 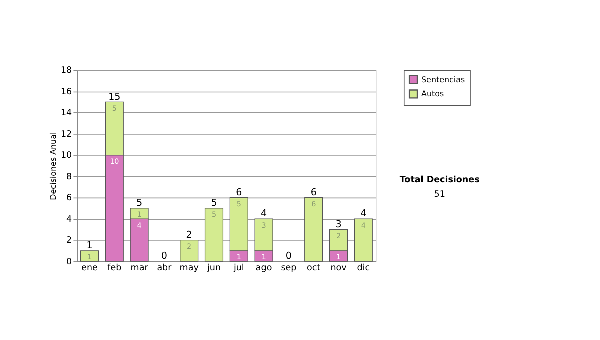 I want to click on data-label: 6, so click(x=314, y=204).